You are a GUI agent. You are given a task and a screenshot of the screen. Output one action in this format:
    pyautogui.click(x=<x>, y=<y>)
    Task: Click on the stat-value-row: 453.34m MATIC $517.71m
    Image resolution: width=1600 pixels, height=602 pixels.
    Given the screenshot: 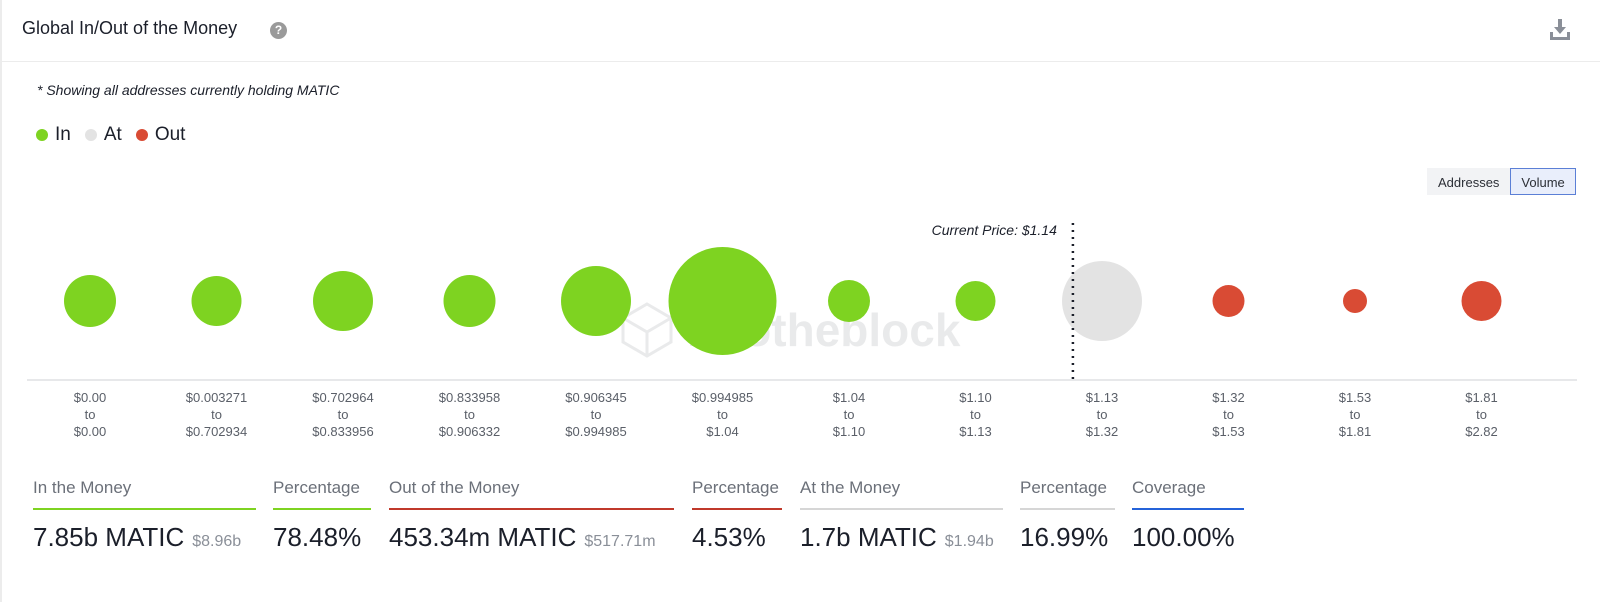 What is the action you would take?
    pyautogui.click(x=531, y=537)
    